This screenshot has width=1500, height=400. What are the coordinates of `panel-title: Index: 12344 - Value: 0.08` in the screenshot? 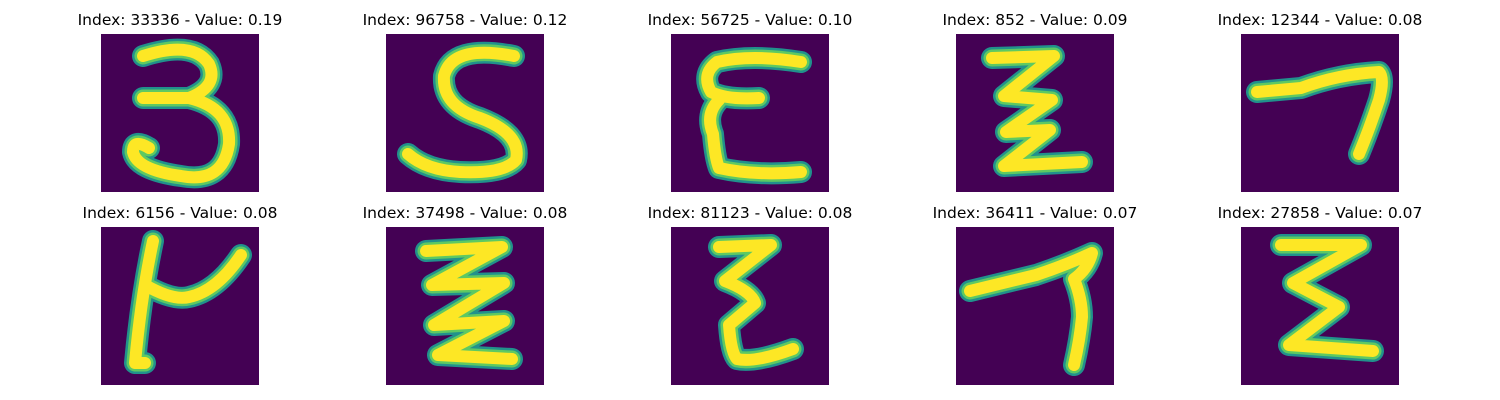 It's located at (1320, 20).